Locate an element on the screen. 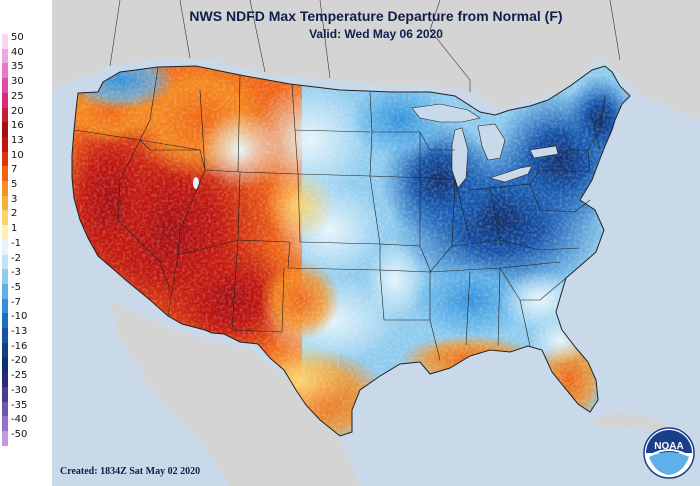 The height and width of the screenshot is (486, 700). legend-label: -50 is located at coordinates (19, 434).